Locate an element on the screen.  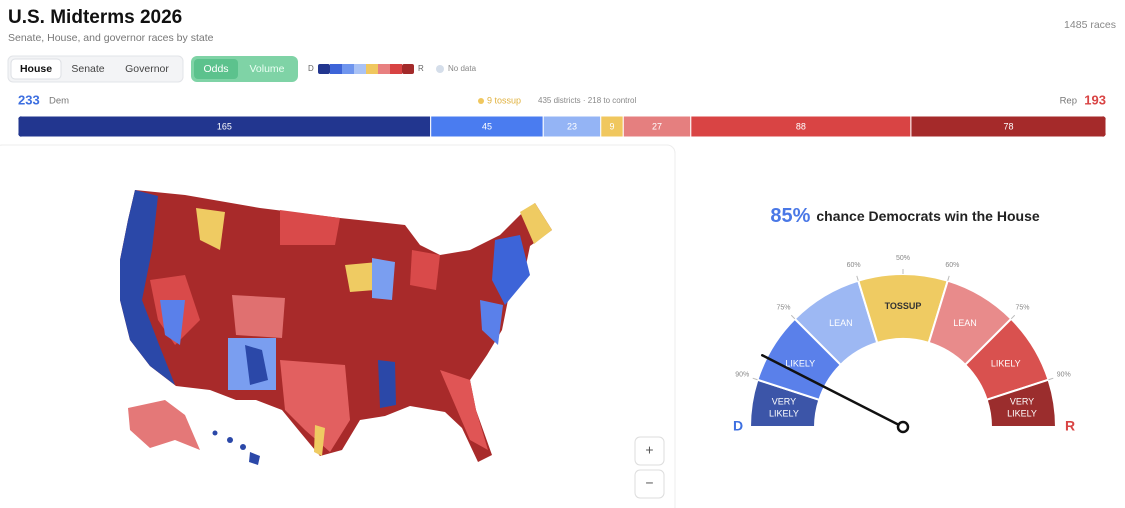
seat-label: 78 is located at coordinates (1008, 126).